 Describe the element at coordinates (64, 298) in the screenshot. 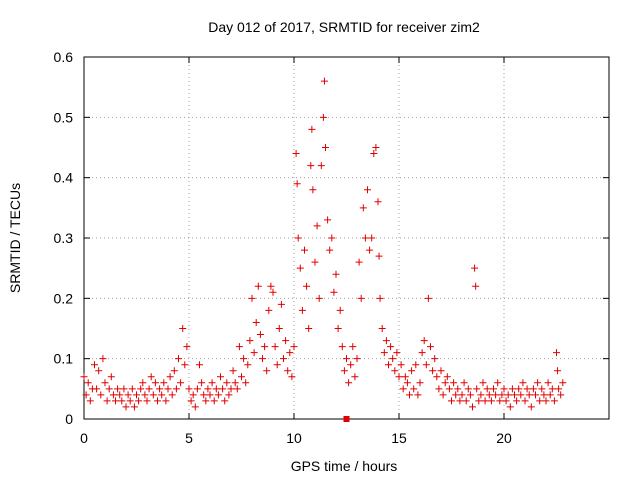

I see `y-tick-label: 0.2` at that location.